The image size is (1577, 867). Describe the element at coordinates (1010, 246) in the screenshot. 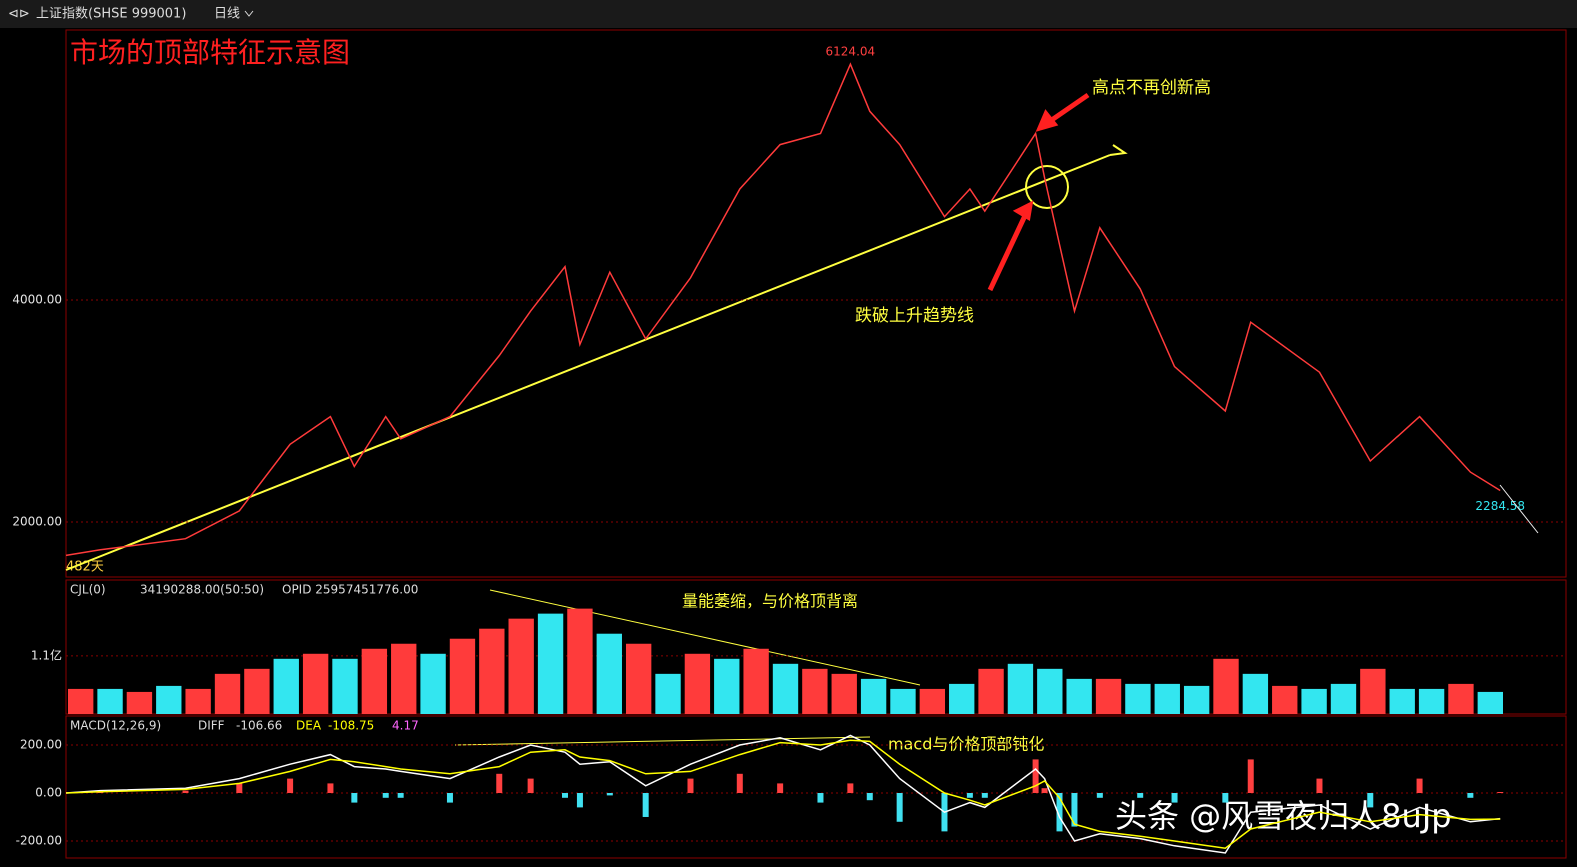

I see `red-arrow` at that location.